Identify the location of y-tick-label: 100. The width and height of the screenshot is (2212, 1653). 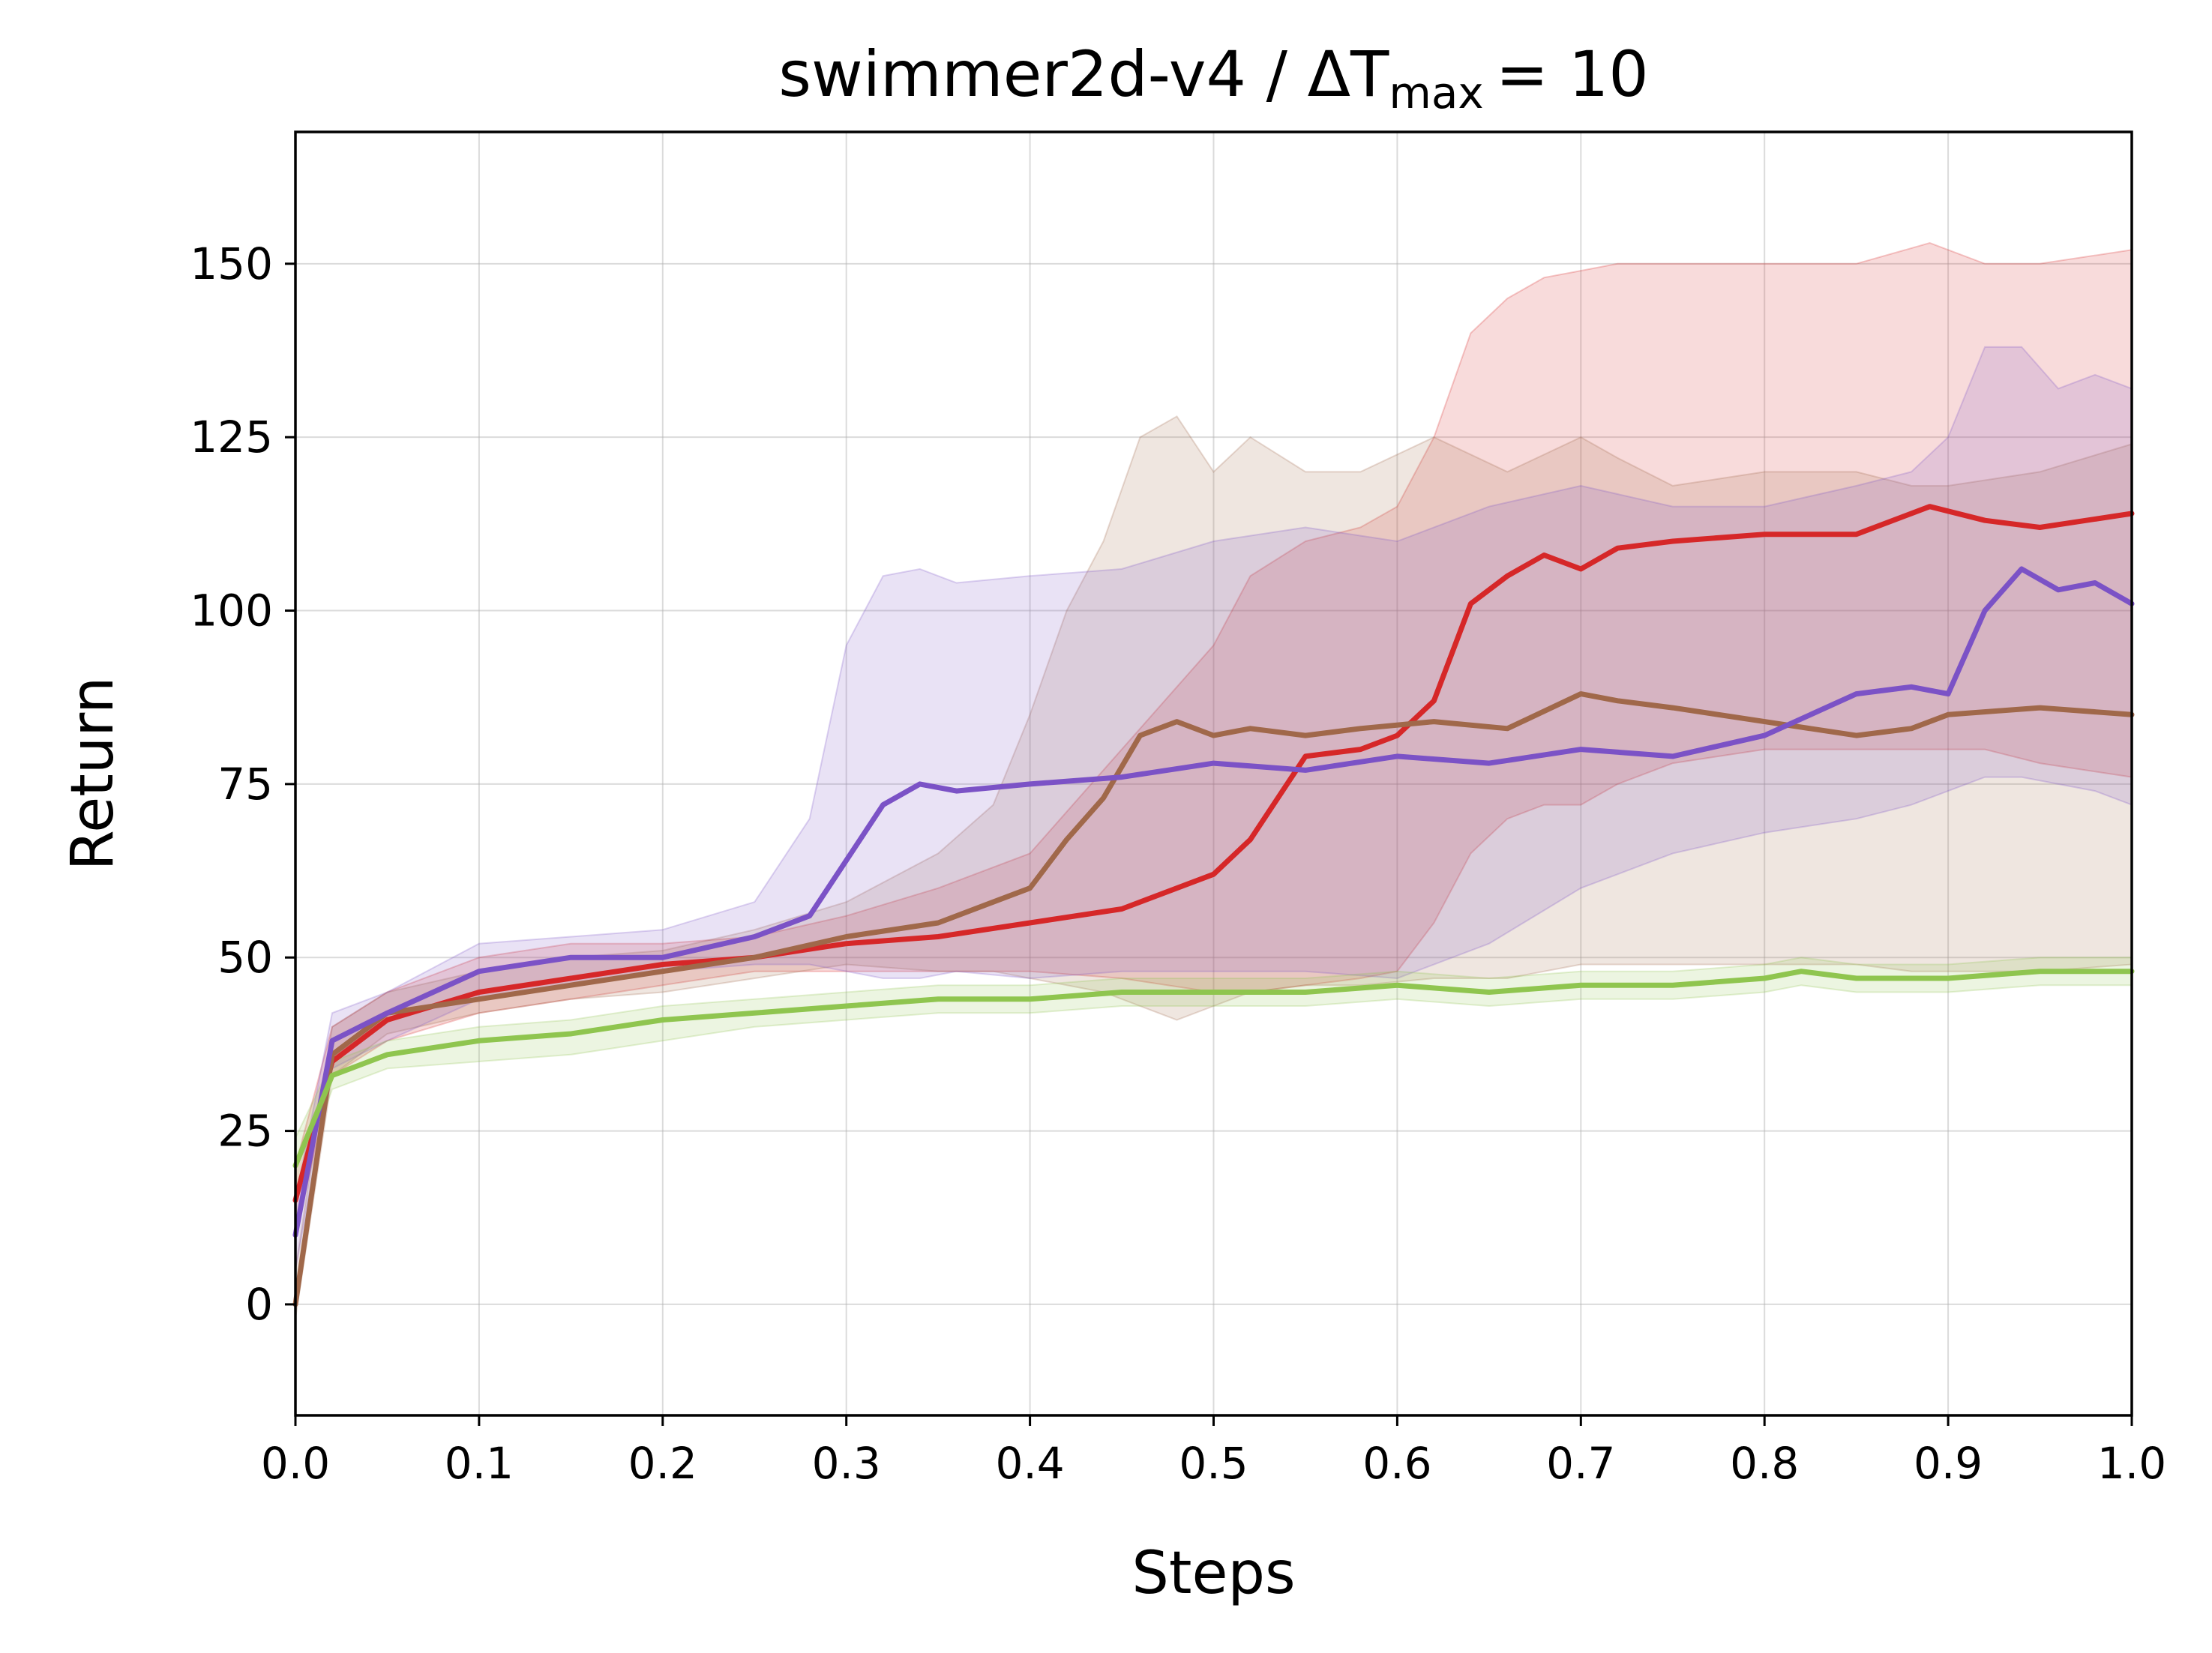
(231, 610).